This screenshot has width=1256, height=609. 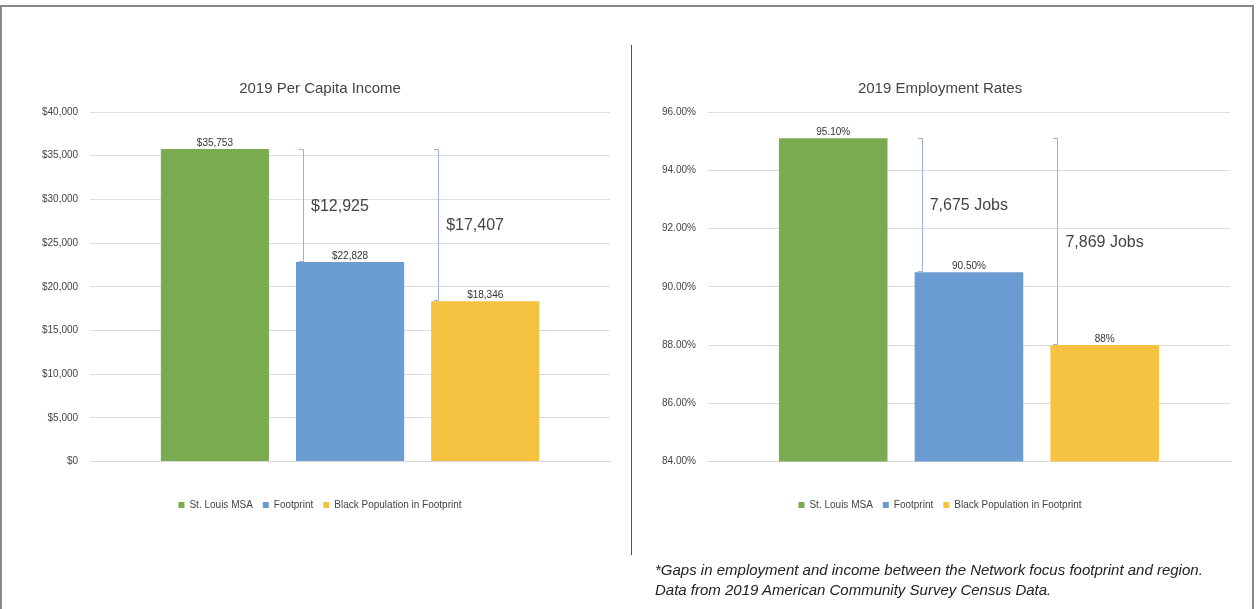 I want to click on data-label: 90.50%, so click(x=969, y=265).